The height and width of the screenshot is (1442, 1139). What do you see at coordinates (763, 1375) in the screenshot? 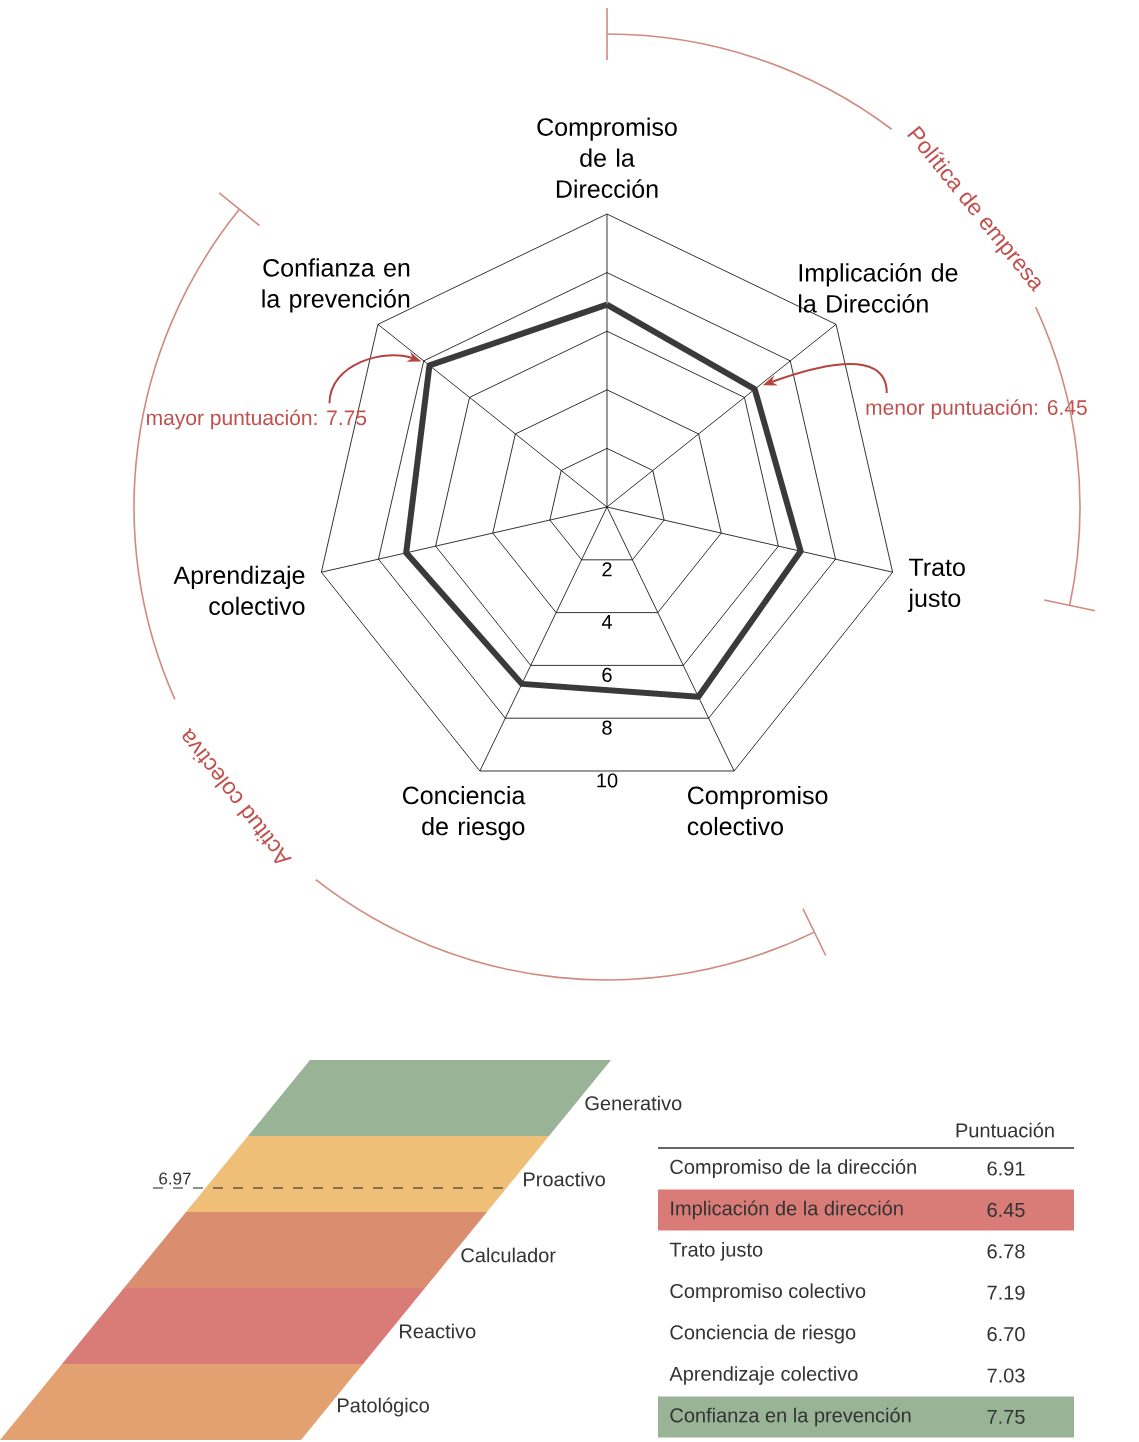
I see `category-label: Aprendizaje colectivo` at bounding box center [763, 1375].